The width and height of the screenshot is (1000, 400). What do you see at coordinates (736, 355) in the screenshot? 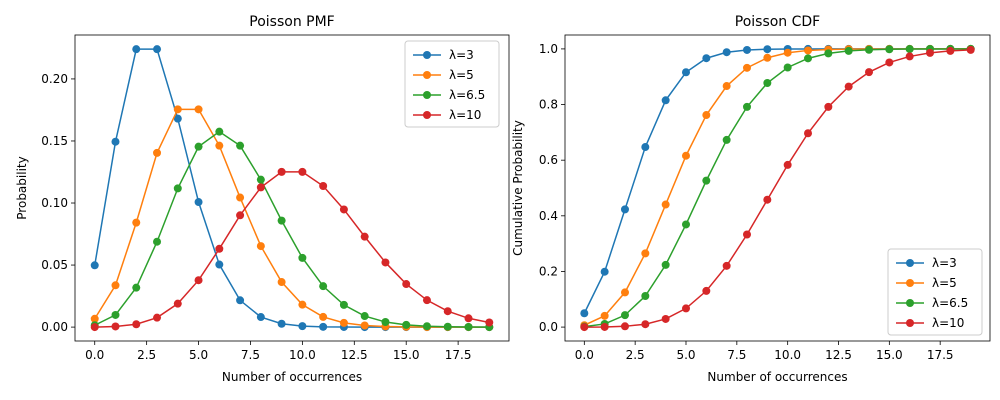
I see `x-tick-label: 7.5` at bounding box center [736, 355].